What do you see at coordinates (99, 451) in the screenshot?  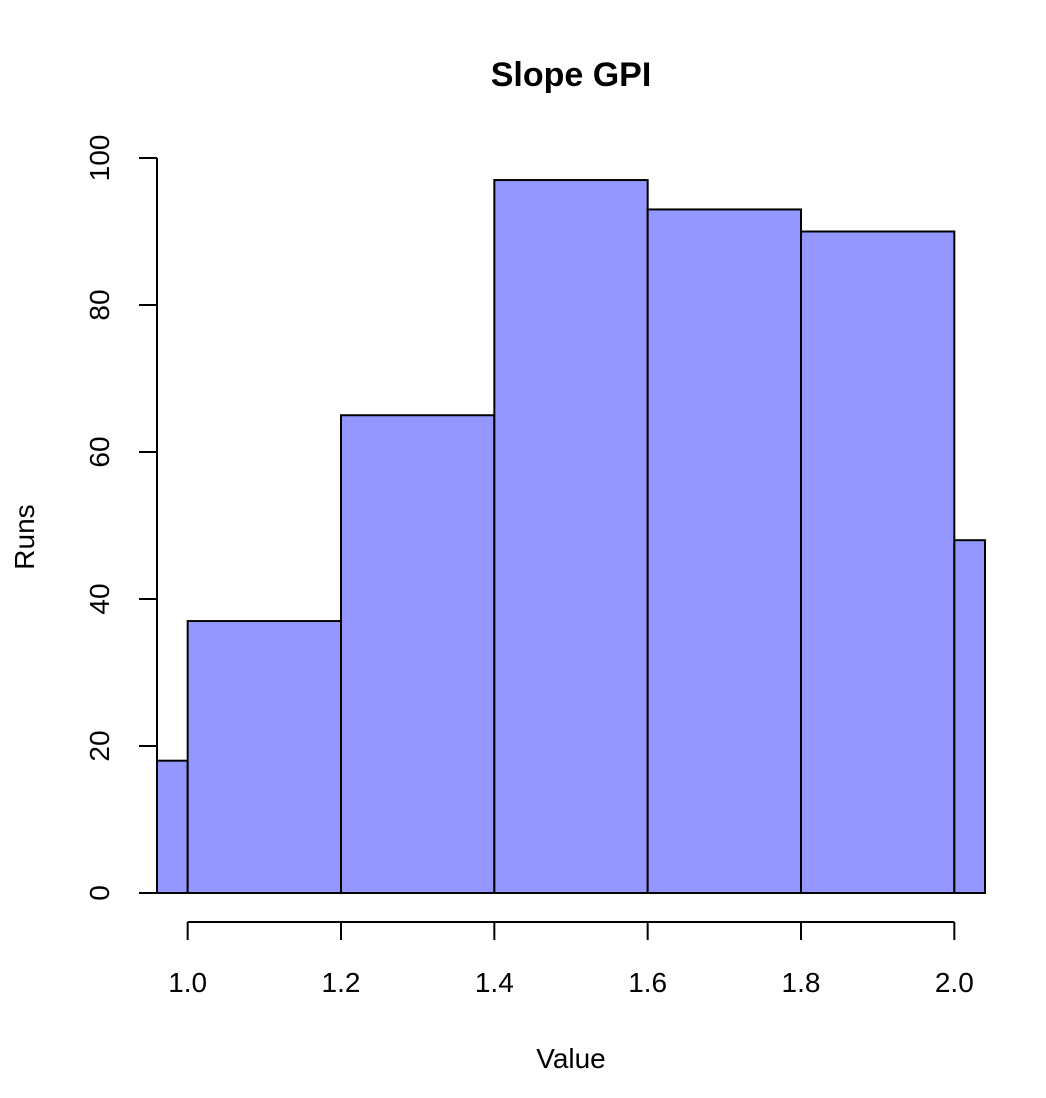 I see `y-tick-label-3: 60` at bounding box center [99, 451].